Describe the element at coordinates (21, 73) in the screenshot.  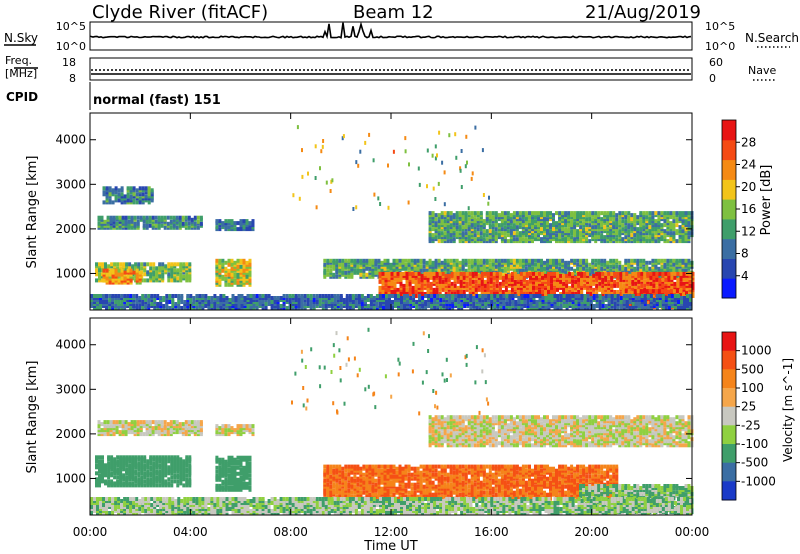
I see `freq-unit-label: [MHz]` at that location.